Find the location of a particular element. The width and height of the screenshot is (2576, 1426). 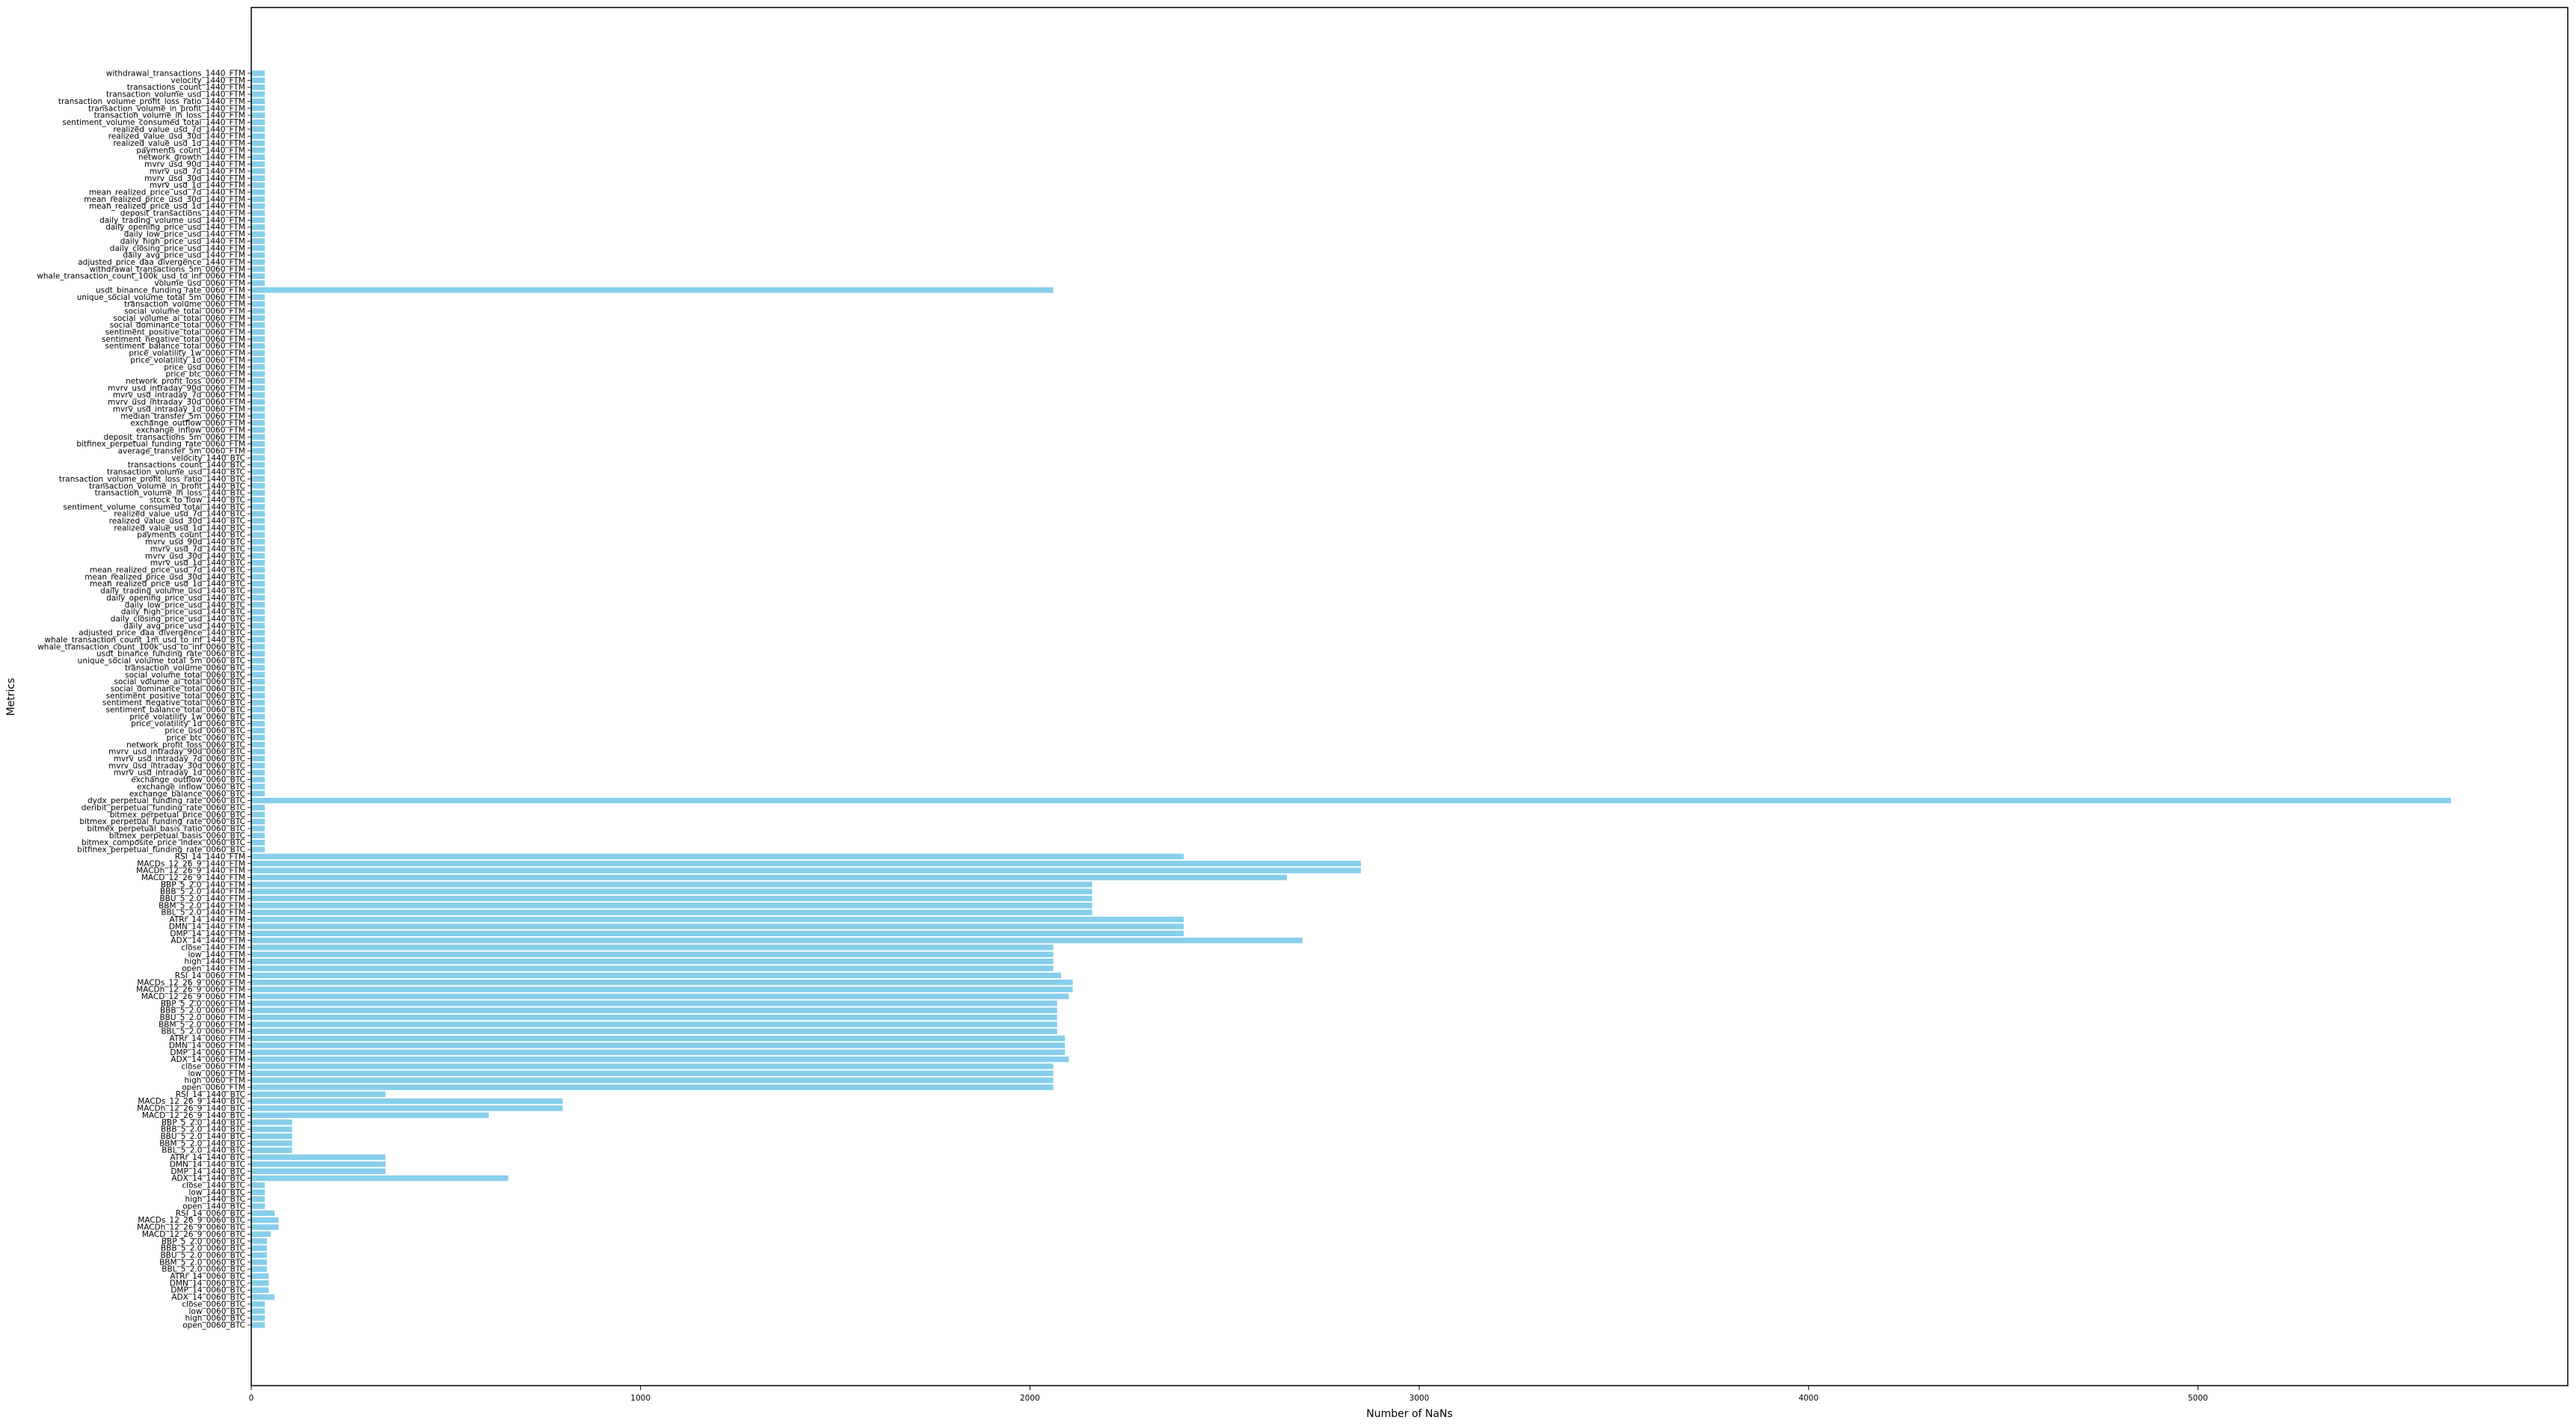

y-tick-label: bitmex_perpetual_price_0060_BTC is located at coordinates (177, 815).